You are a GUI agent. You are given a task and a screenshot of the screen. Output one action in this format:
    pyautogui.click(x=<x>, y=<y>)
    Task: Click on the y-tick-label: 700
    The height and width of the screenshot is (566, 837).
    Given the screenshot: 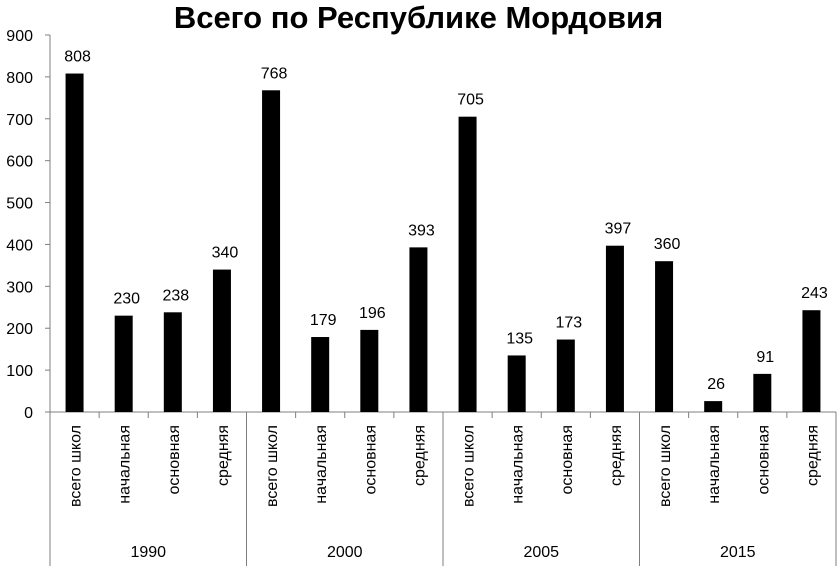 What is the action you would take?
    pyautogui.click(x=19, y=120)
    